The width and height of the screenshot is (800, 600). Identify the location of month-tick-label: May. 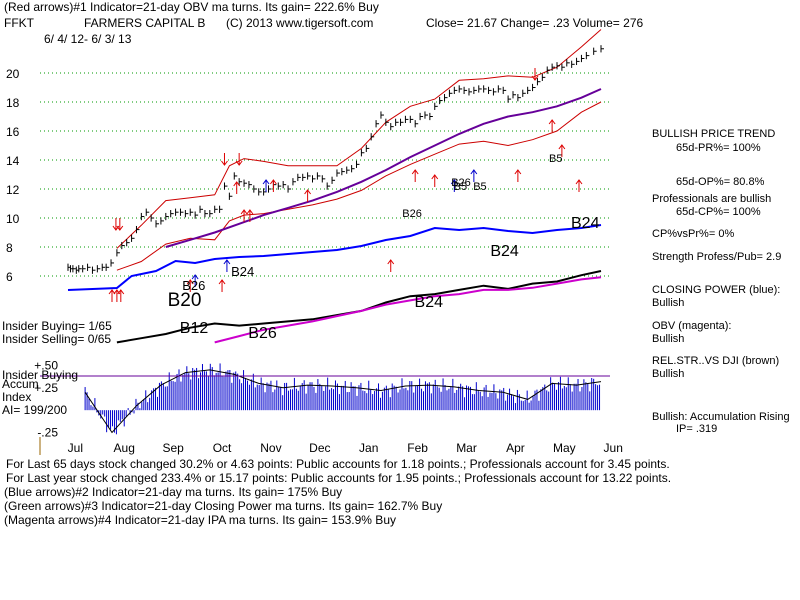
(564, 448).